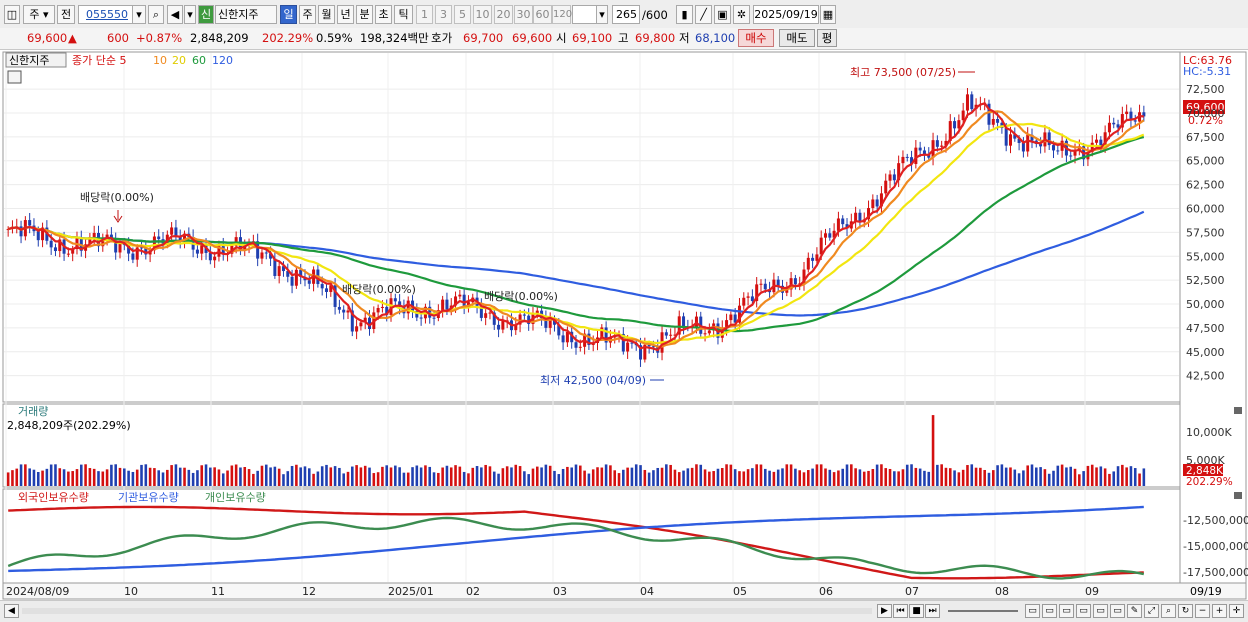  What do you see at coordinates (655, 38) in the screenshot?
I see `high-price: 69,800` at bounding box center [655, 38].